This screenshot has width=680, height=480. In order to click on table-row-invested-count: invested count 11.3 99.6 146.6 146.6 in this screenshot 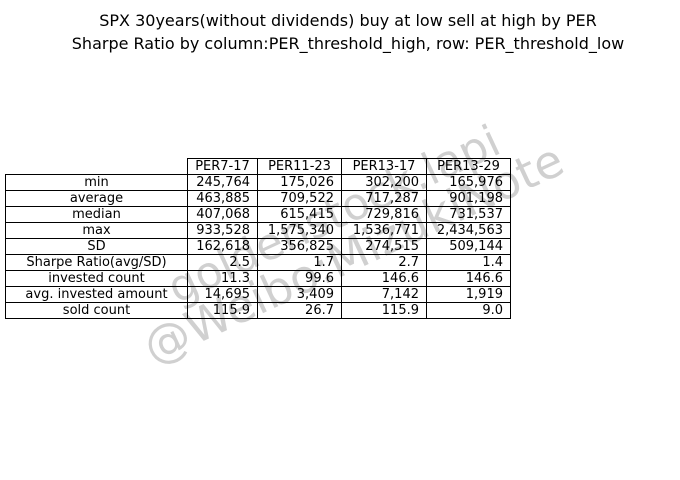, I will do `click(258, 278)`.